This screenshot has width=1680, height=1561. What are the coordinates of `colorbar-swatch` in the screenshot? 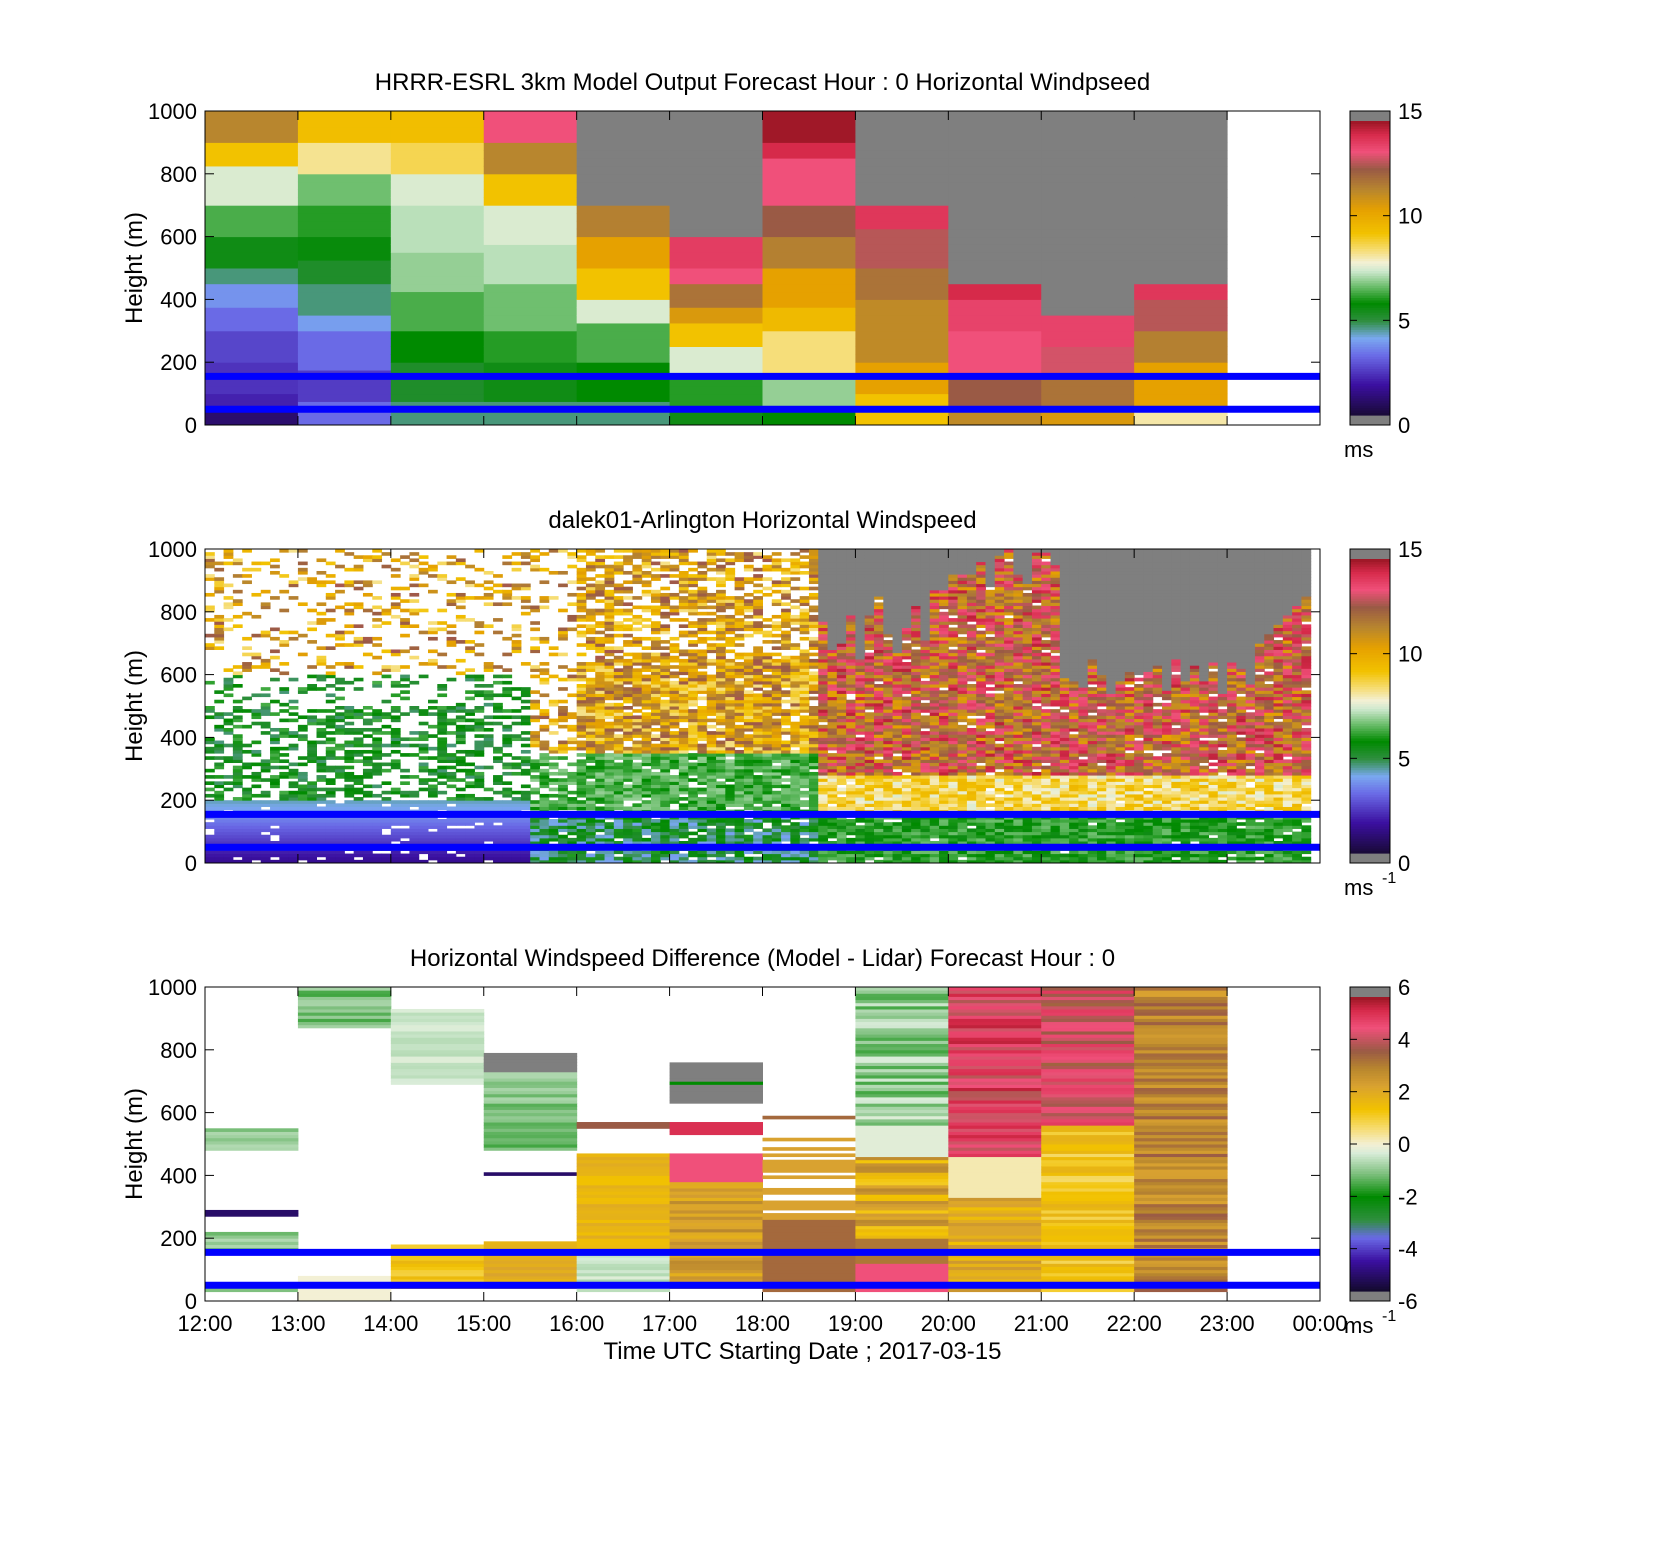 It's located at (1370, 213).